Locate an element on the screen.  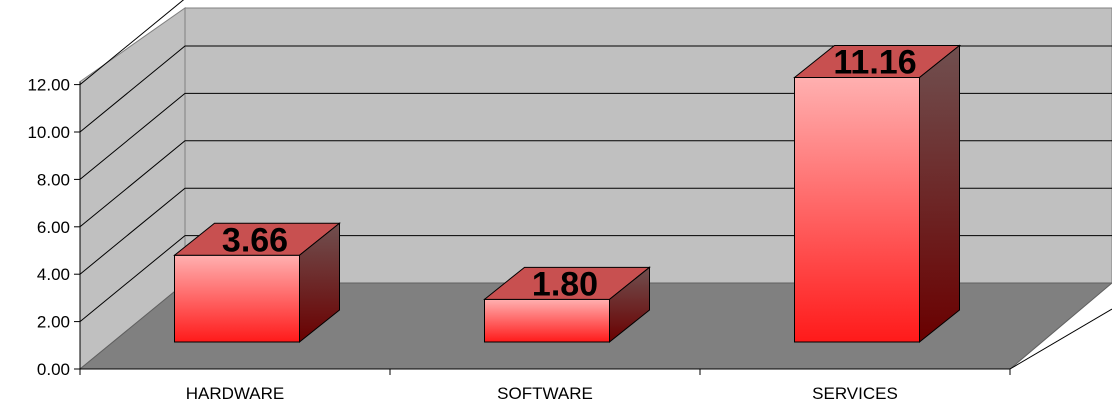
bar-services: 11.16 is located at coordinates (877, 194).